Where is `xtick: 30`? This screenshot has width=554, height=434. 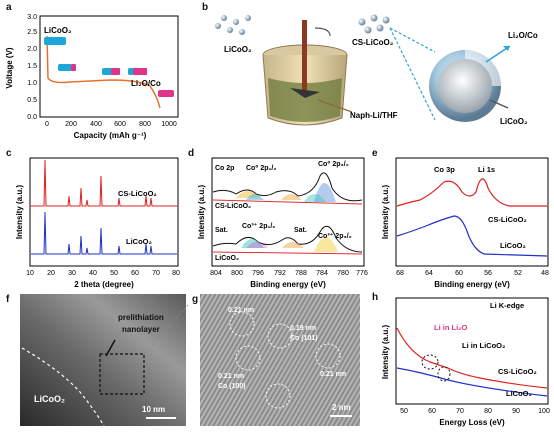
xtick: 30 is located at coordinates (72, 273).